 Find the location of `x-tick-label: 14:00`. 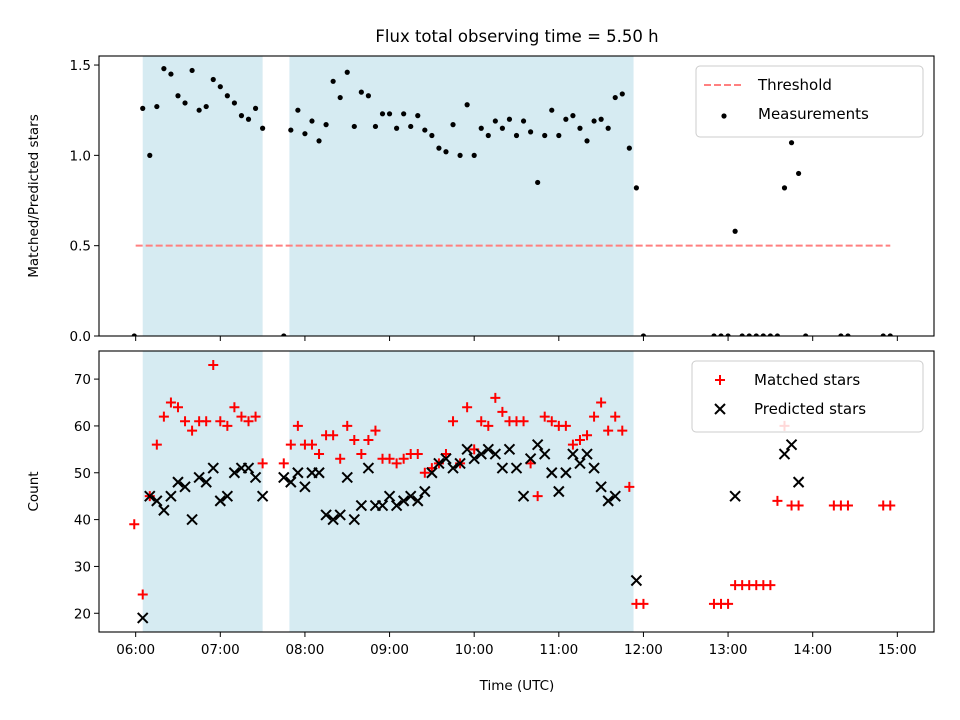

x-tick-label: 14:00 is located at coordinates (812, 650).